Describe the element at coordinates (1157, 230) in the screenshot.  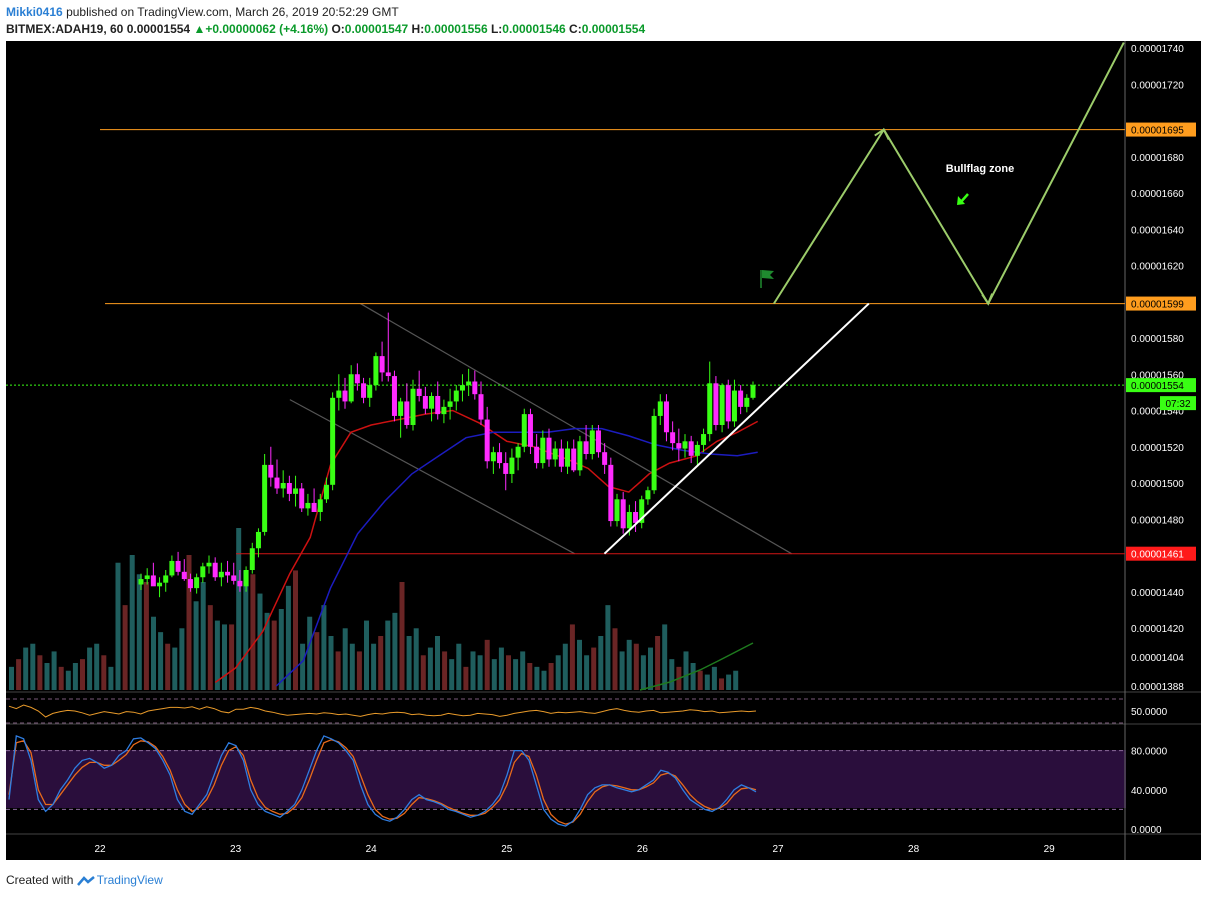
I see `y-tick-label: 0.00001640` at that location.